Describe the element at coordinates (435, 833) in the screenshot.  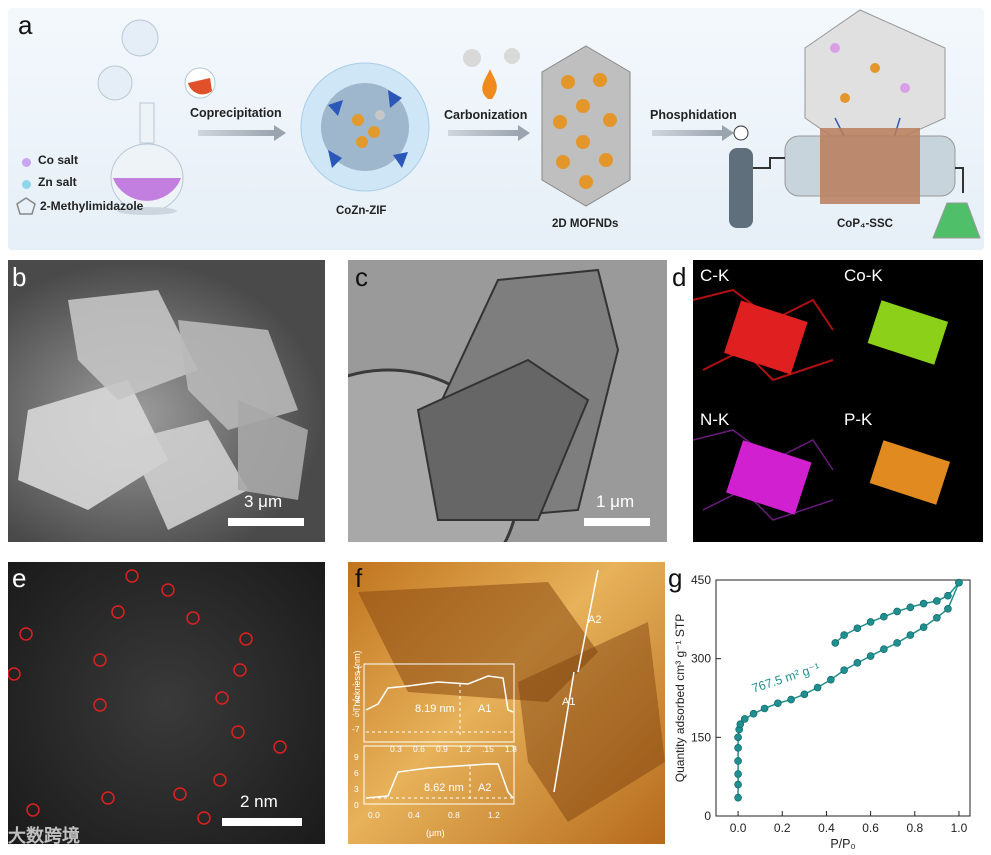
I see `inset-xlabel: (μm)` at that location.